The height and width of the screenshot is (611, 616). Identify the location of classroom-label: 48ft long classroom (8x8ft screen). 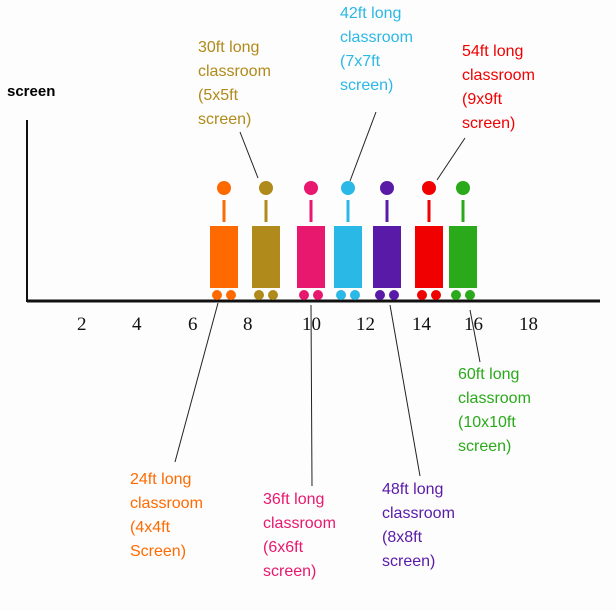
(418, 525).